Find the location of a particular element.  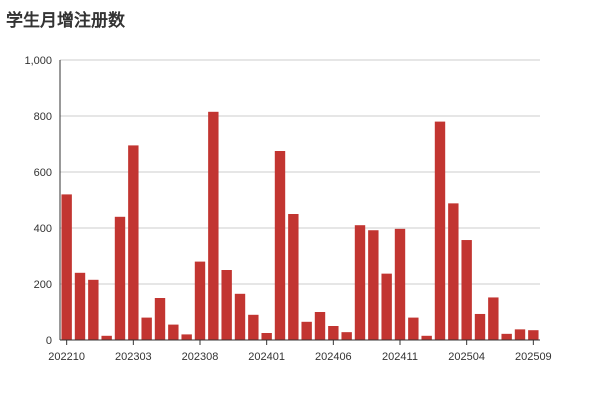

y-tick-label: 1,000 is located at coordinates (38, 61).